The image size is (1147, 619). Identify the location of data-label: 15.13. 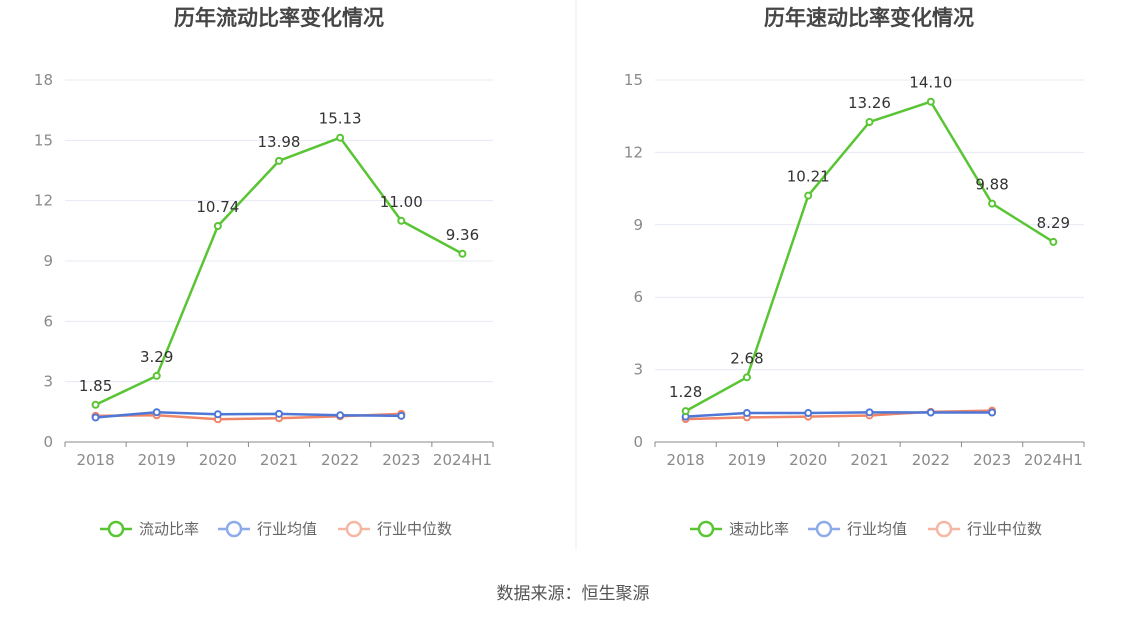
(340, 119).